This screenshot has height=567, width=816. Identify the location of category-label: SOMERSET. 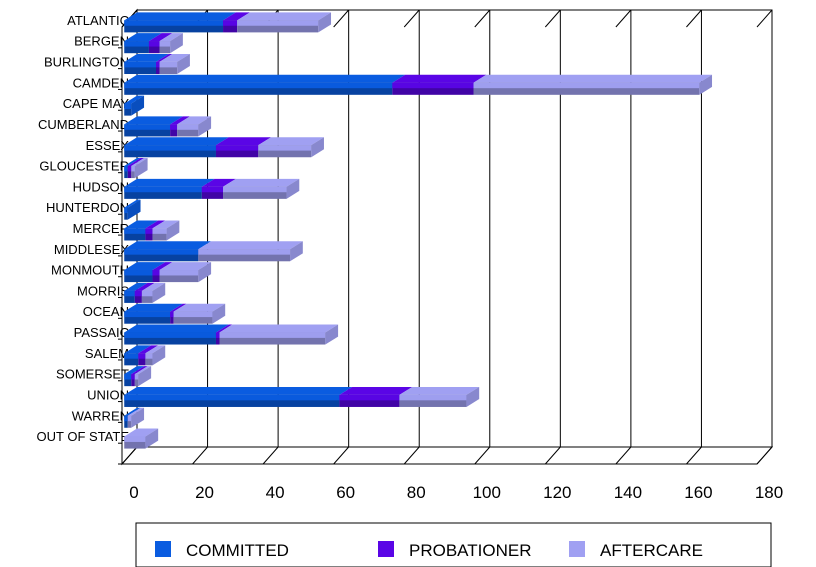
(92, 374).